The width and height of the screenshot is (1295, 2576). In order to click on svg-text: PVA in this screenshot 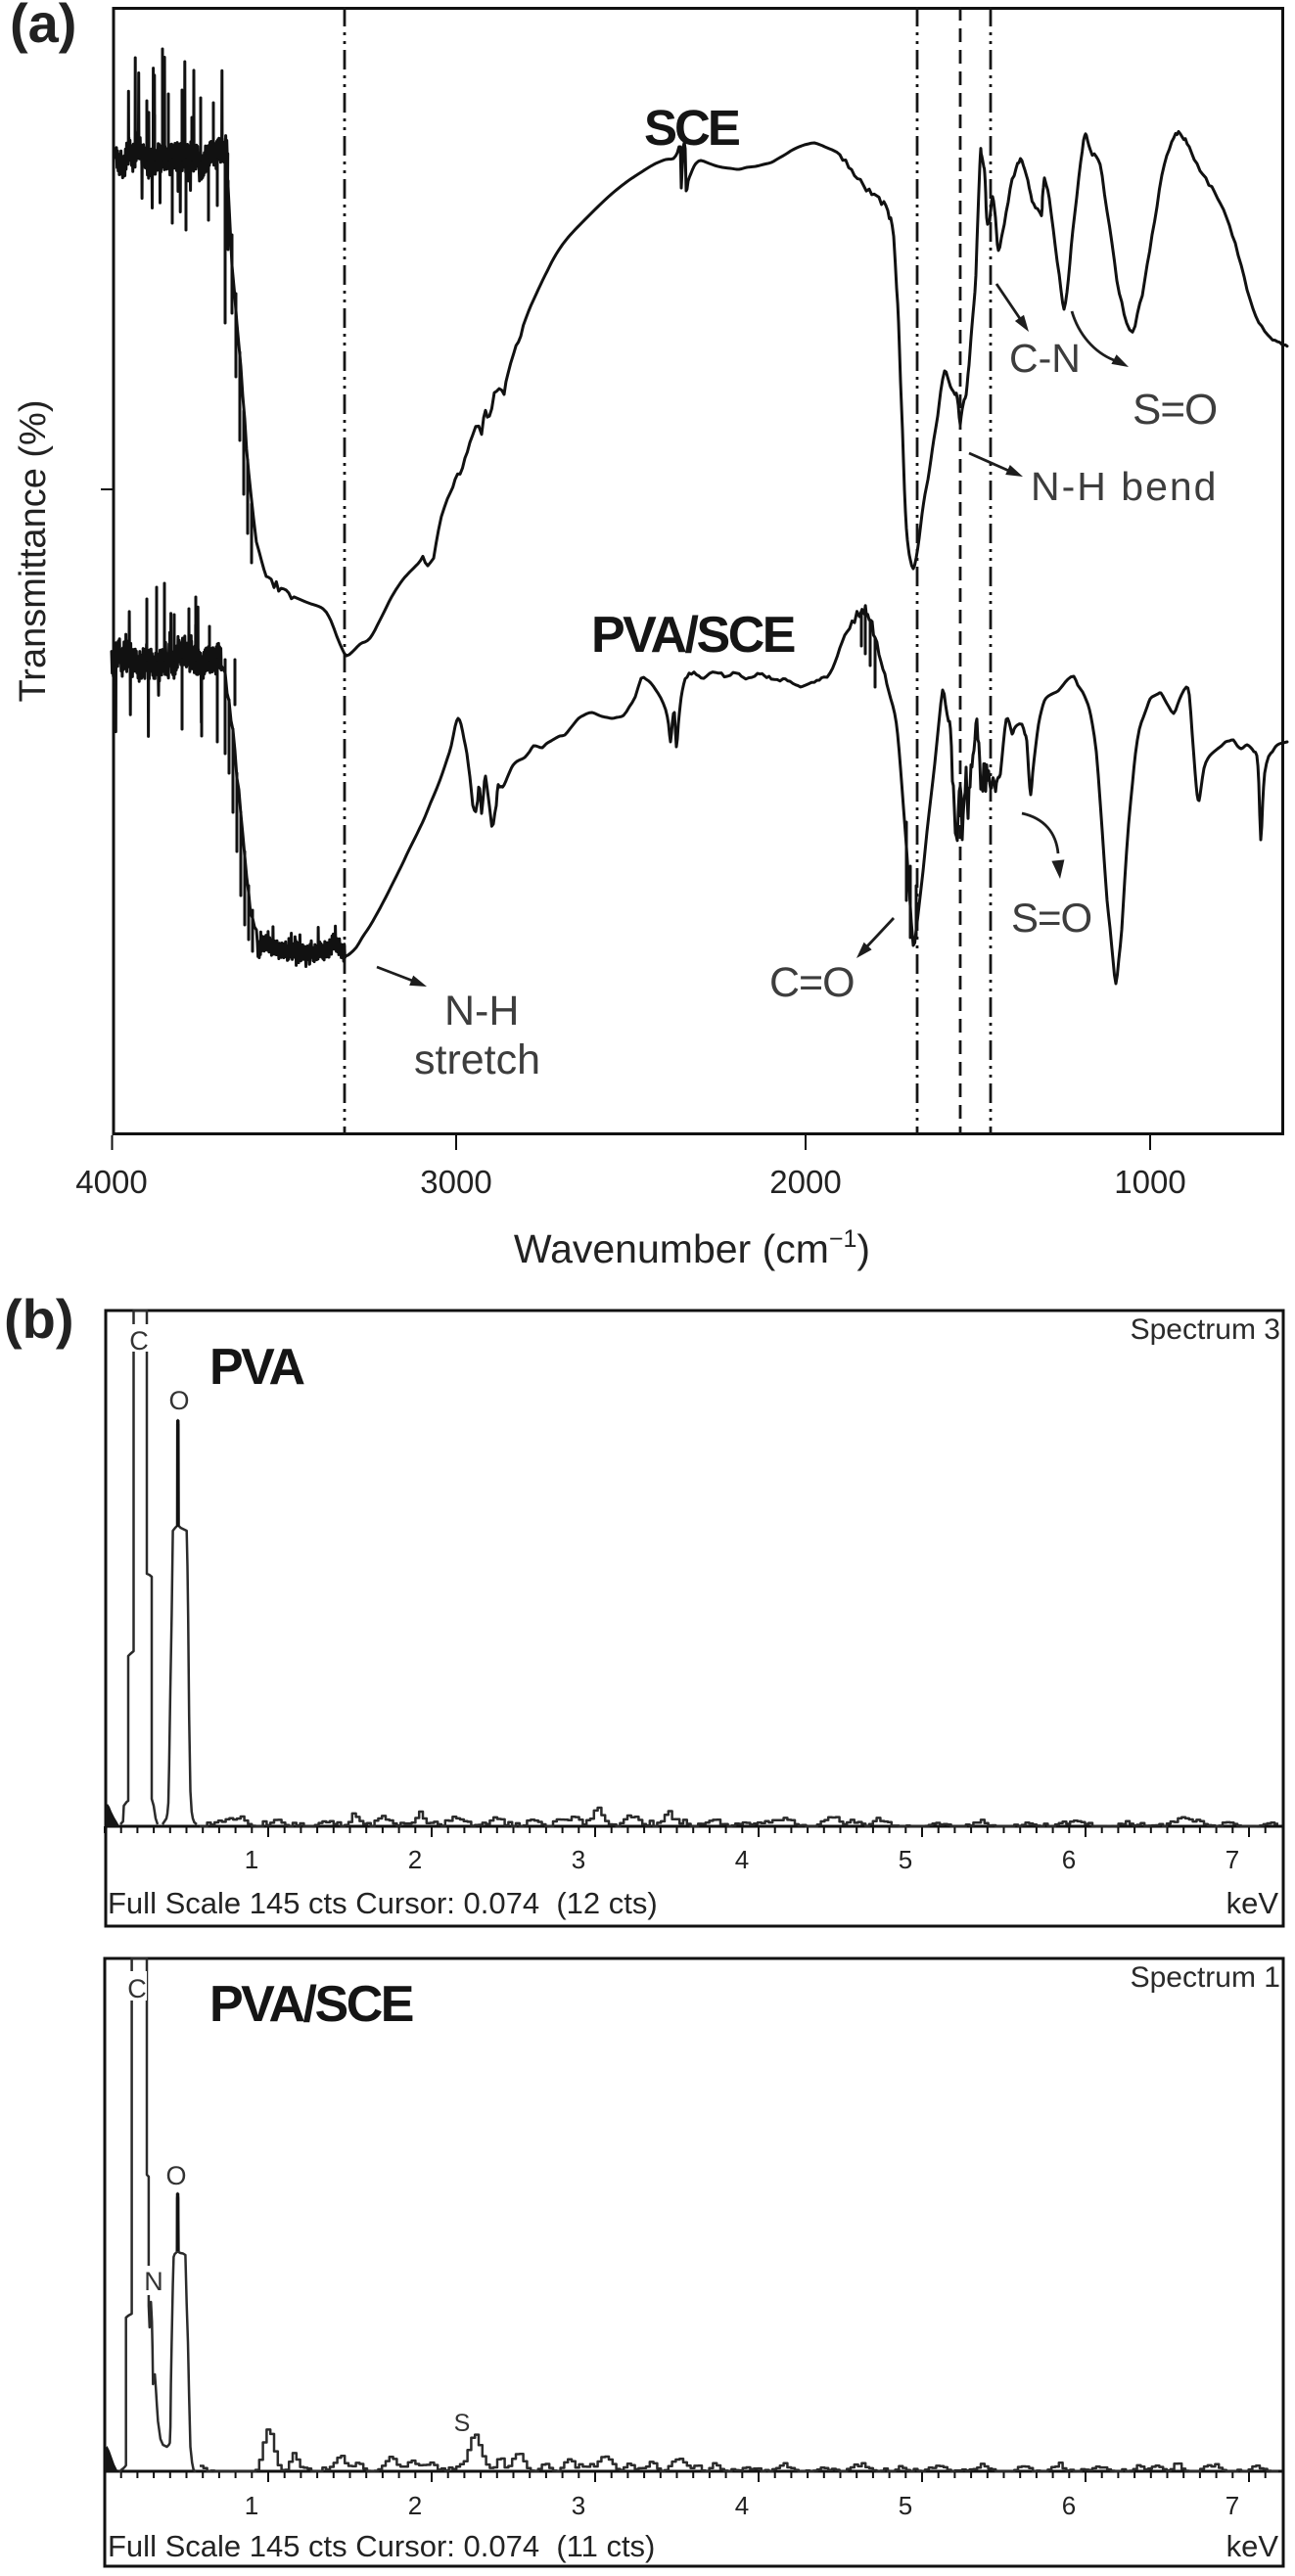, I will do `click(257, 1367)`.